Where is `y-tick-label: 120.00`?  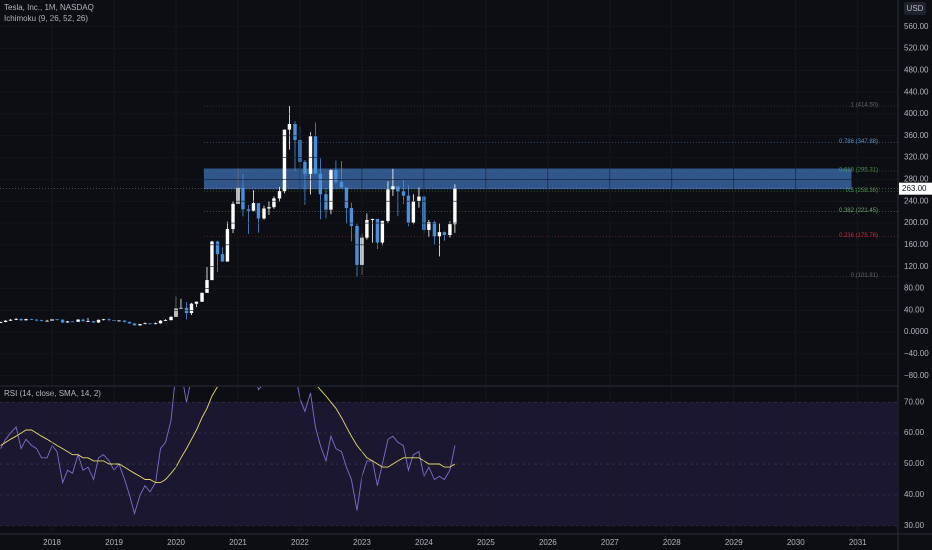
y-tick-label: 120.00 is located at coordinates (916, 266).